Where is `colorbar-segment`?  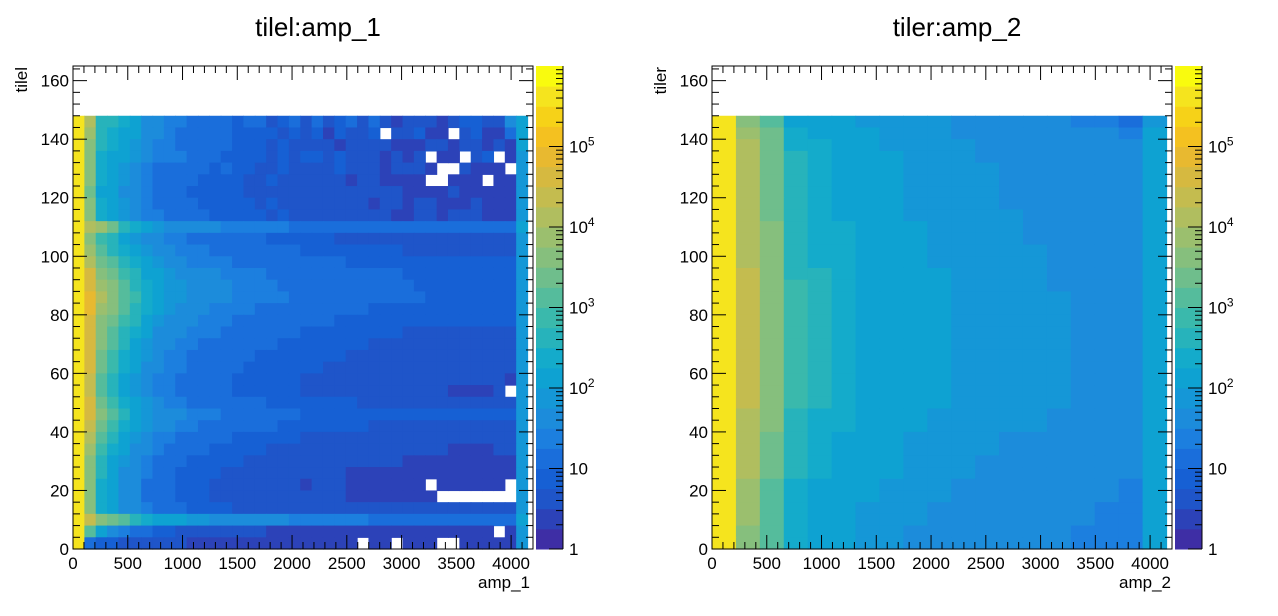
colorbar-segment is located at coordinates (549, 398).